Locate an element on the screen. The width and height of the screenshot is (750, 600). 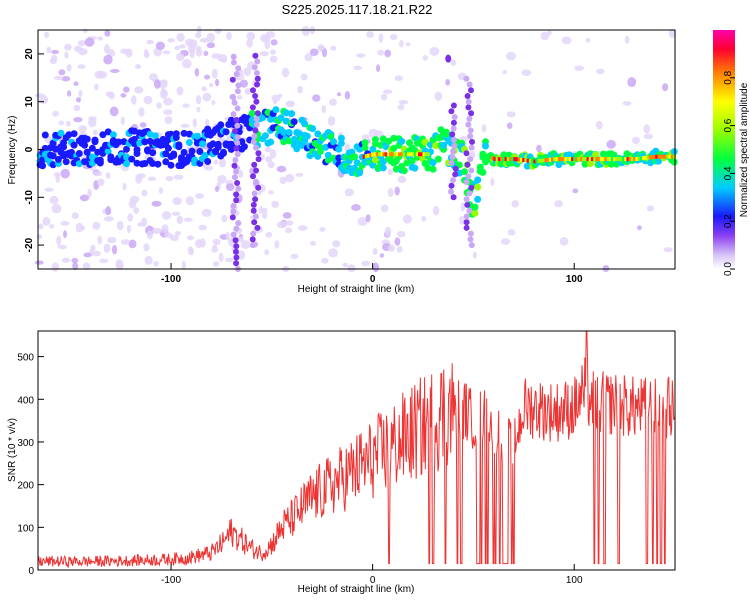
snr-y-tick-label: 300 is located at coordinates (25, 443).